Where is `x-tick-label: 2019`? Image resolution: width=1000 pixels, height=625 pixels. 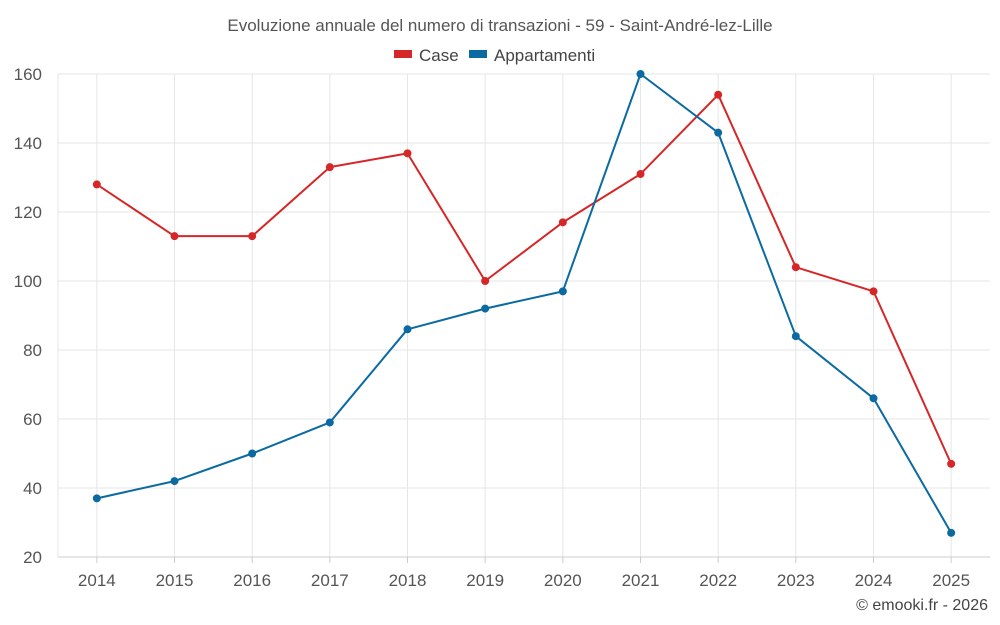
x-tick-label: 2019 is located at coordinates (485, 580).